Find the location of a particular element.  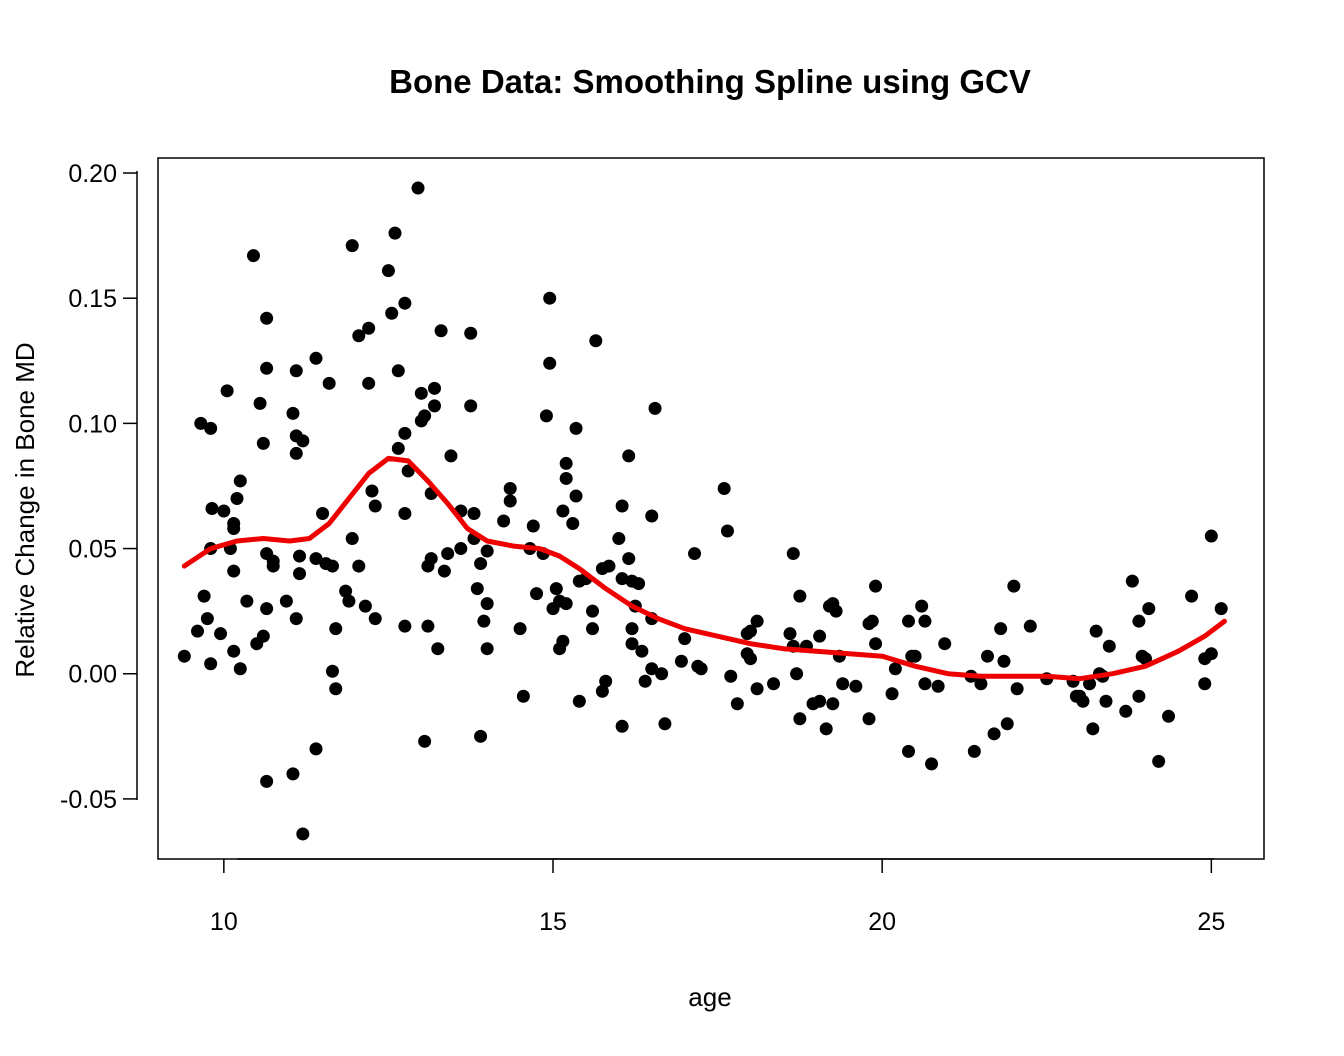

x-tick-label: 20 is located at coordinates (882, 922).